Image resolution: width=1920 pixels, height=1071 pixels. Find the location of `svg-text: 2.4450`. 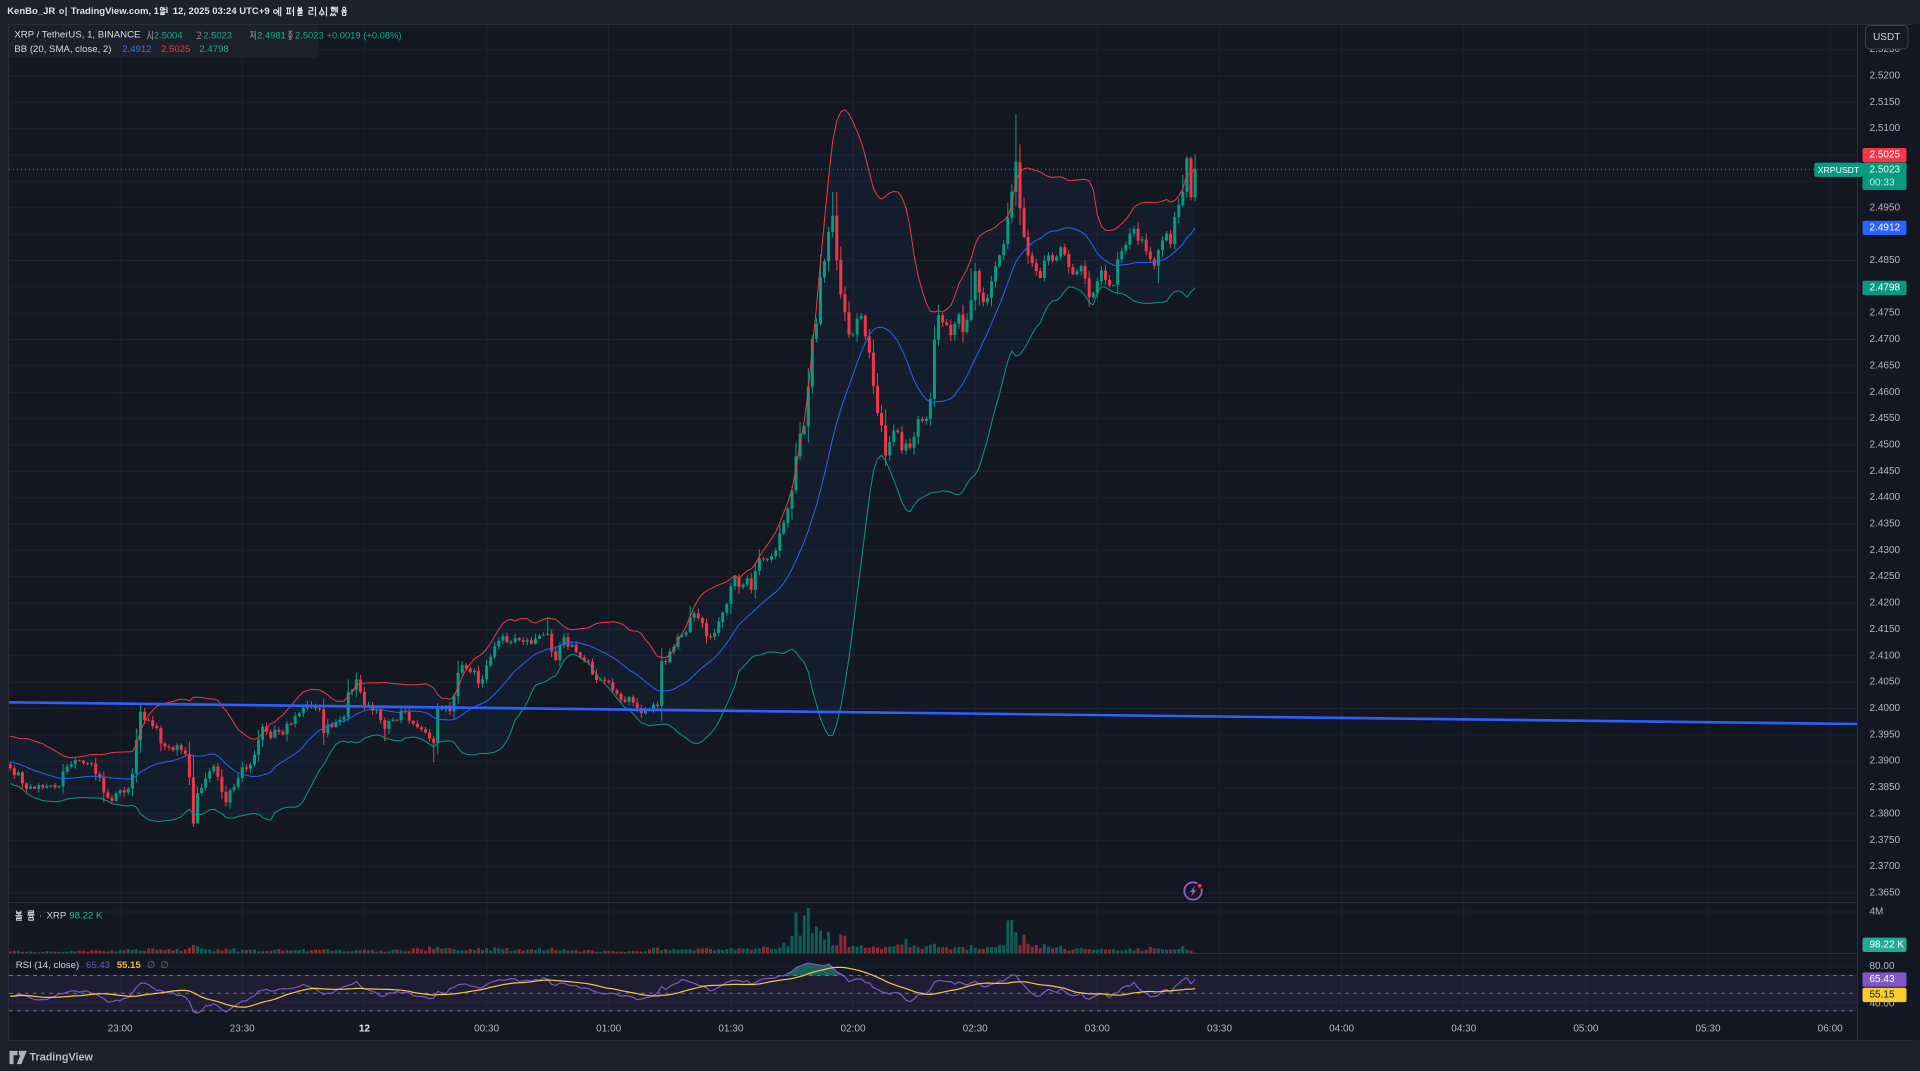

svg-text: 2.4450 is located at coordinates (1885, 471).